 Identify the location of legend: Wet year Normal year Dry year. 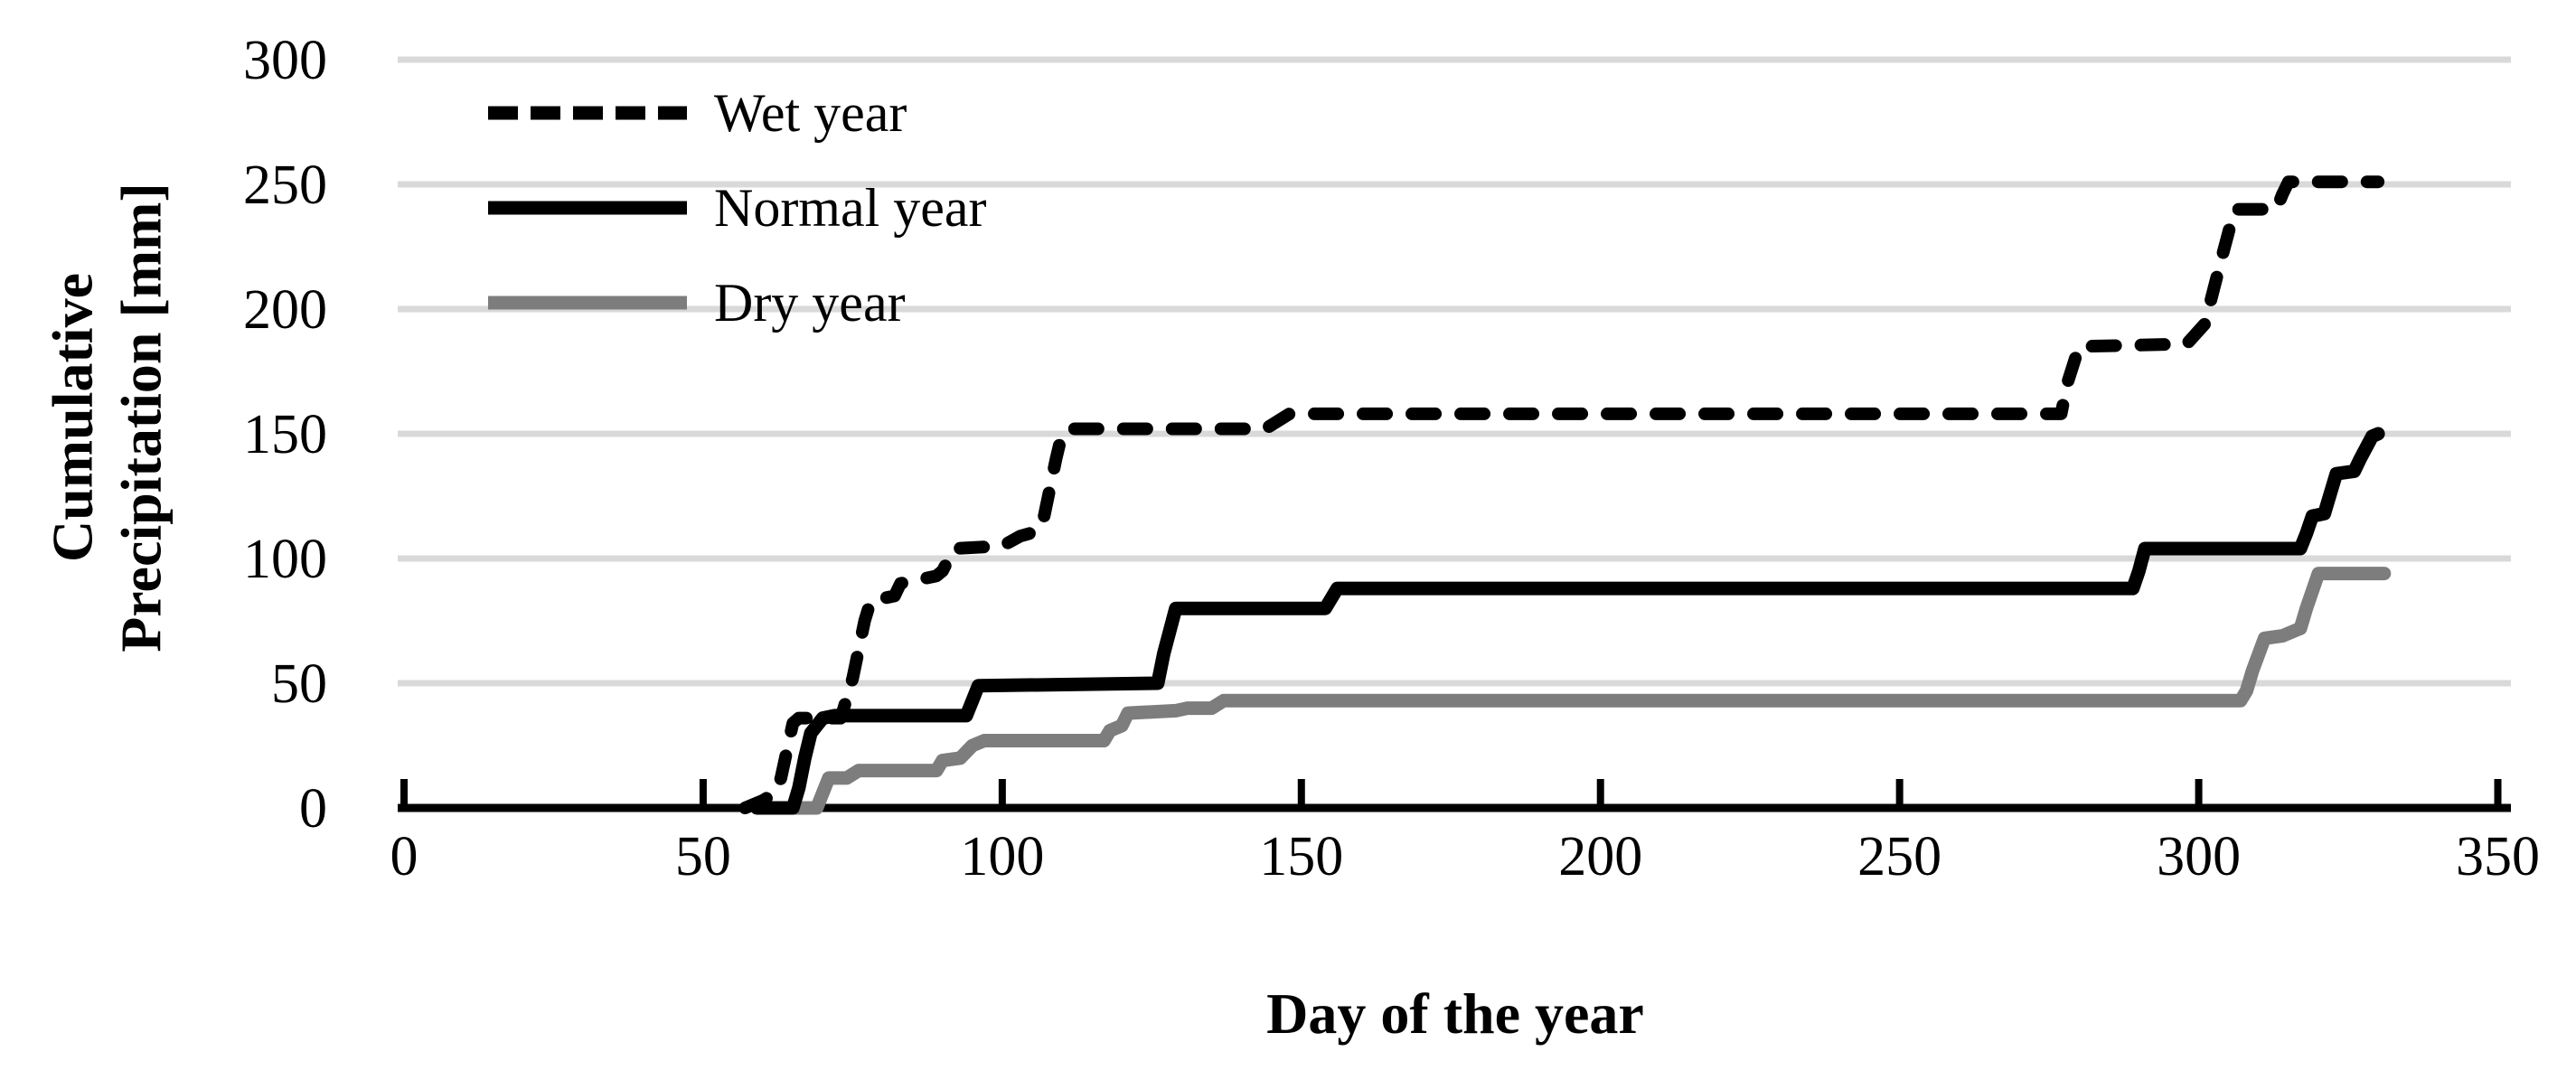
(737, 208).